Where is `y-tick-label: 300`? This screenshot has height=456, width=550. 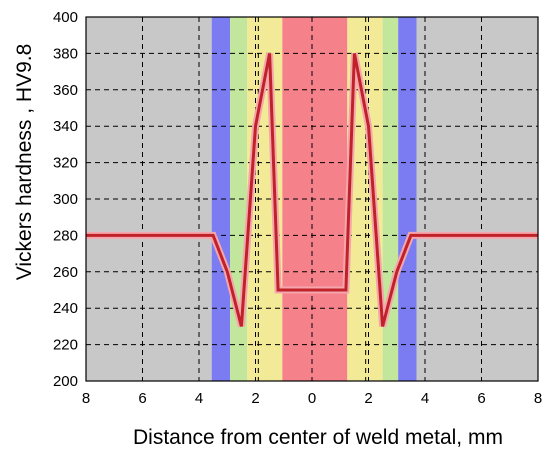 y-tick-label: 300 is located at coordinates (65, 199).